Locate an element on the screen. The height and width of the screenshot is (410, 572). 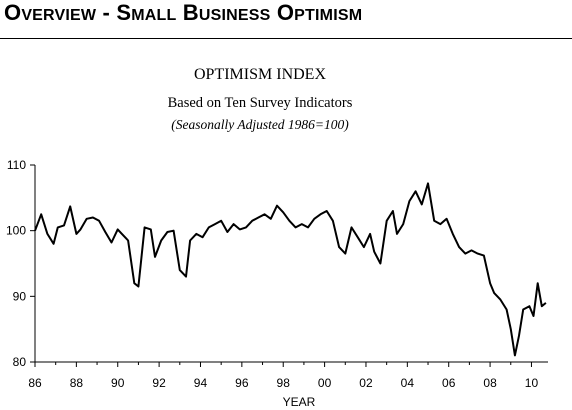
header-title-part: MALL is located at coordinates (154, 15).